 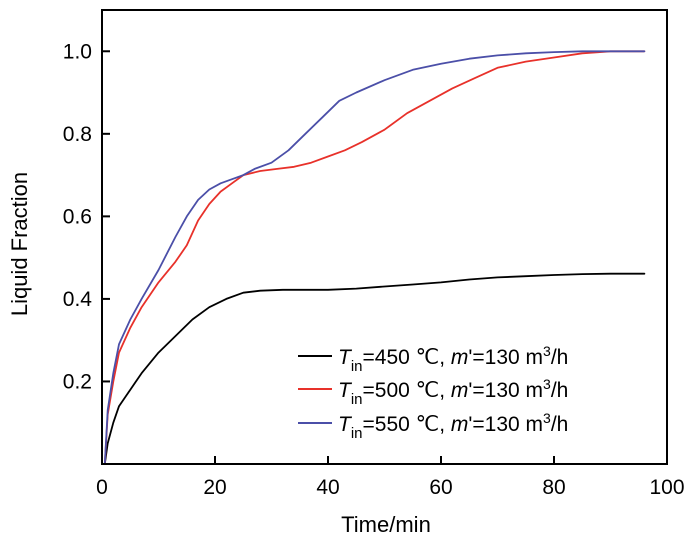 What do you see at coordinates (553, 487) in the screenshot?
I see `x-tick-label: 80` at bounding box center [553, 487].